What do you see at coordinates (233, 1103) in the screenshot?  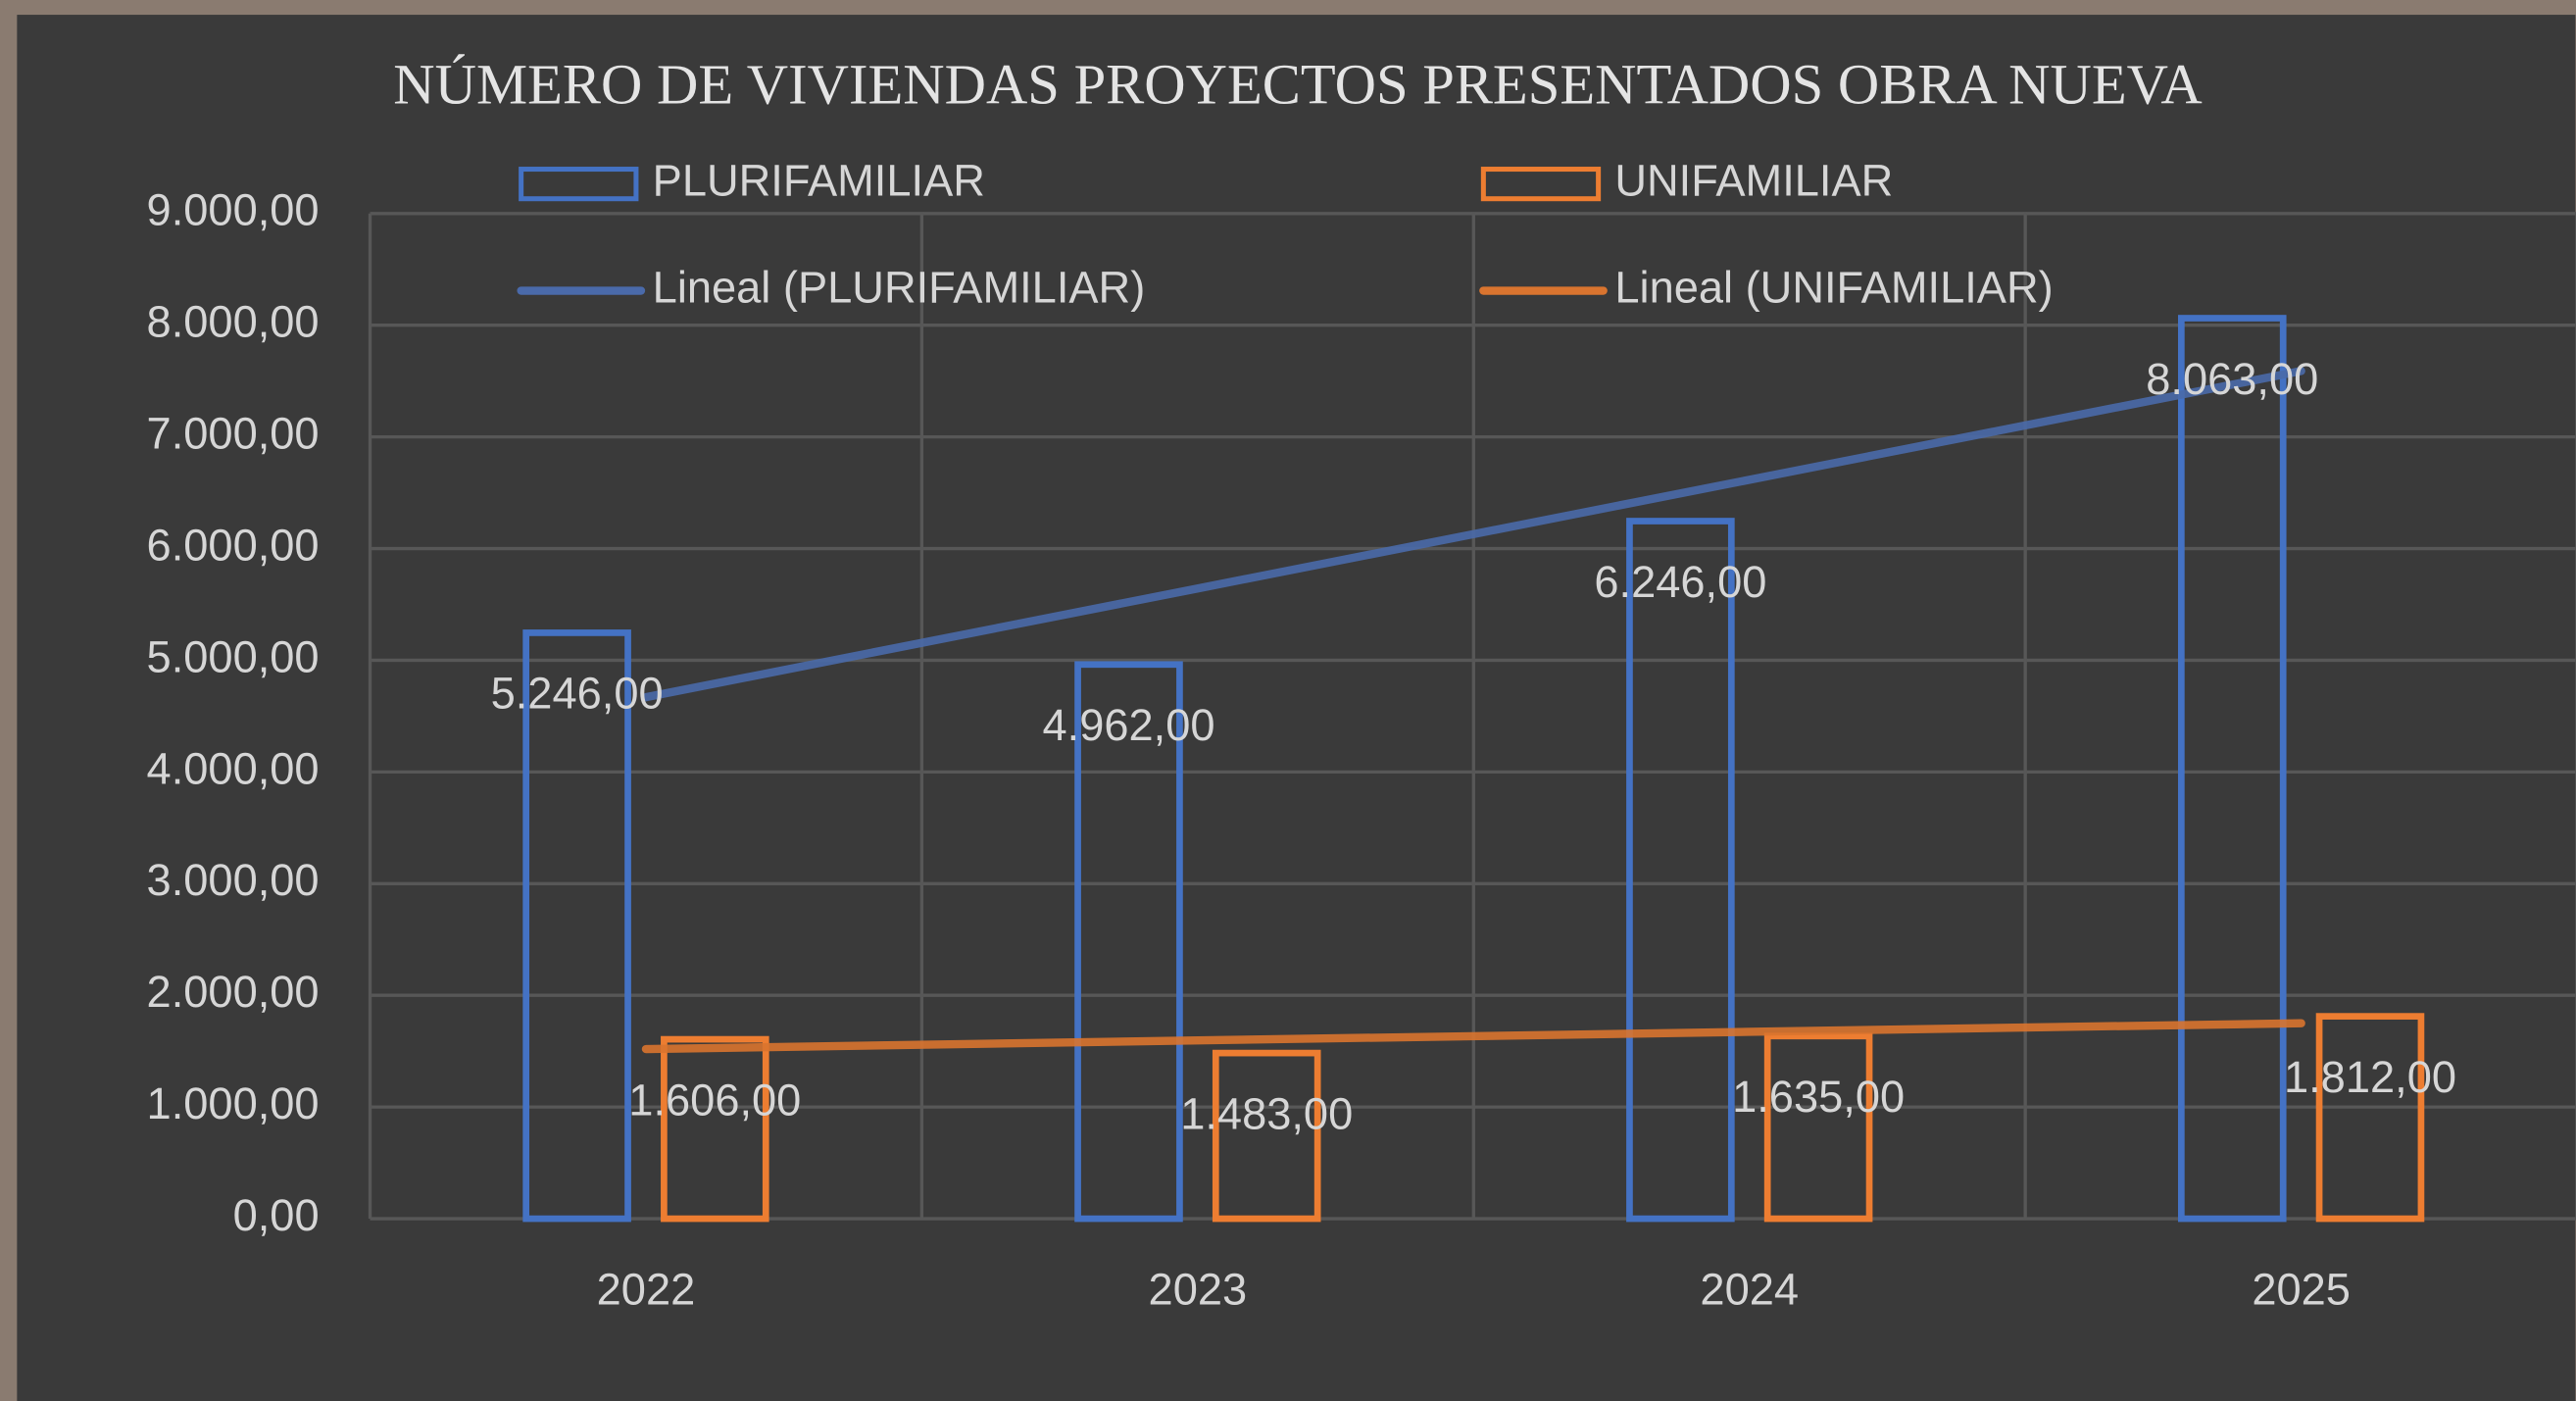 I see `y-tick-label: 1.000,00` at bounding box center [233, 1103].